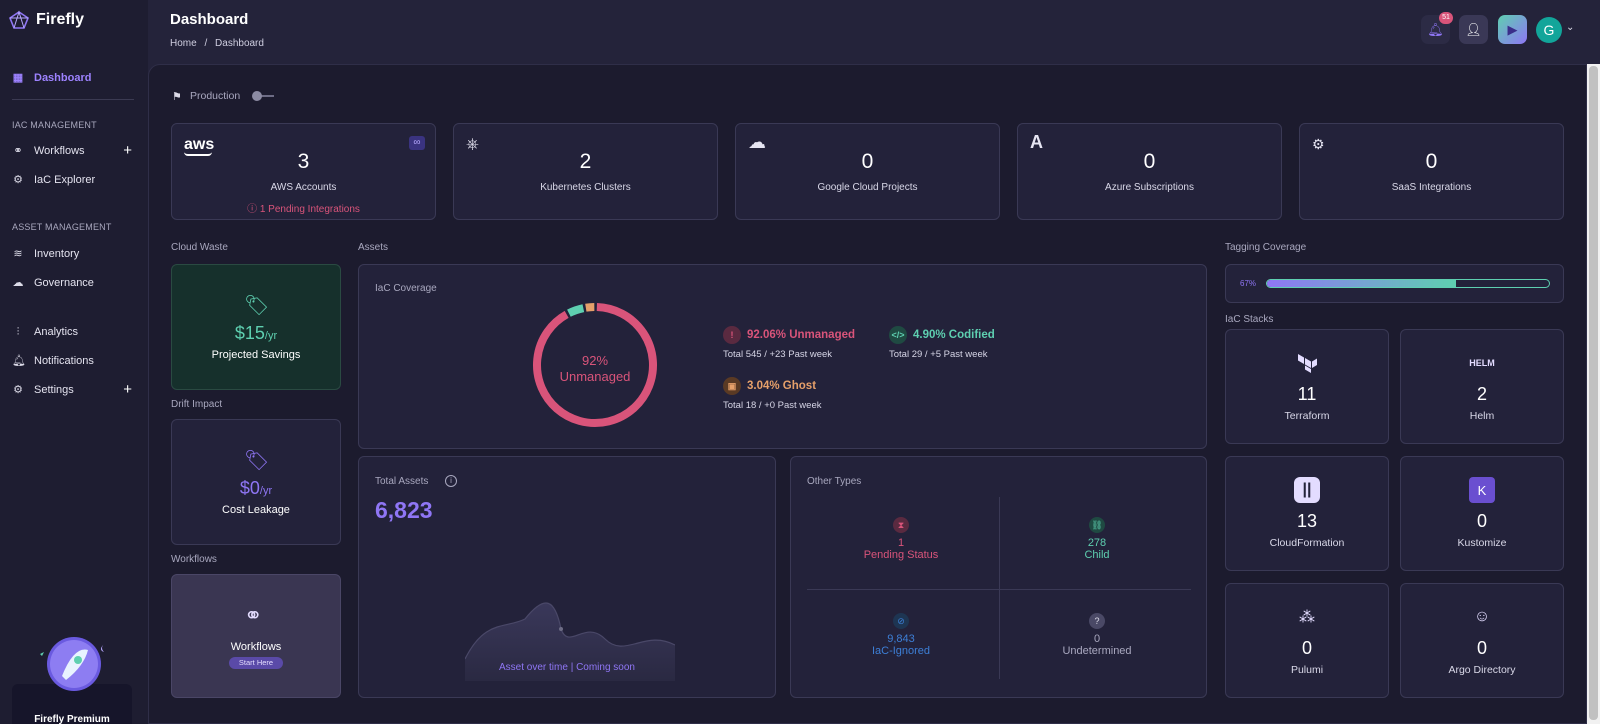 The height and width of the screenshot is (724, 1600). Describe the element at coordinates (373, 247) in the screenshot. I see `assets-heading: Assets` at that location.